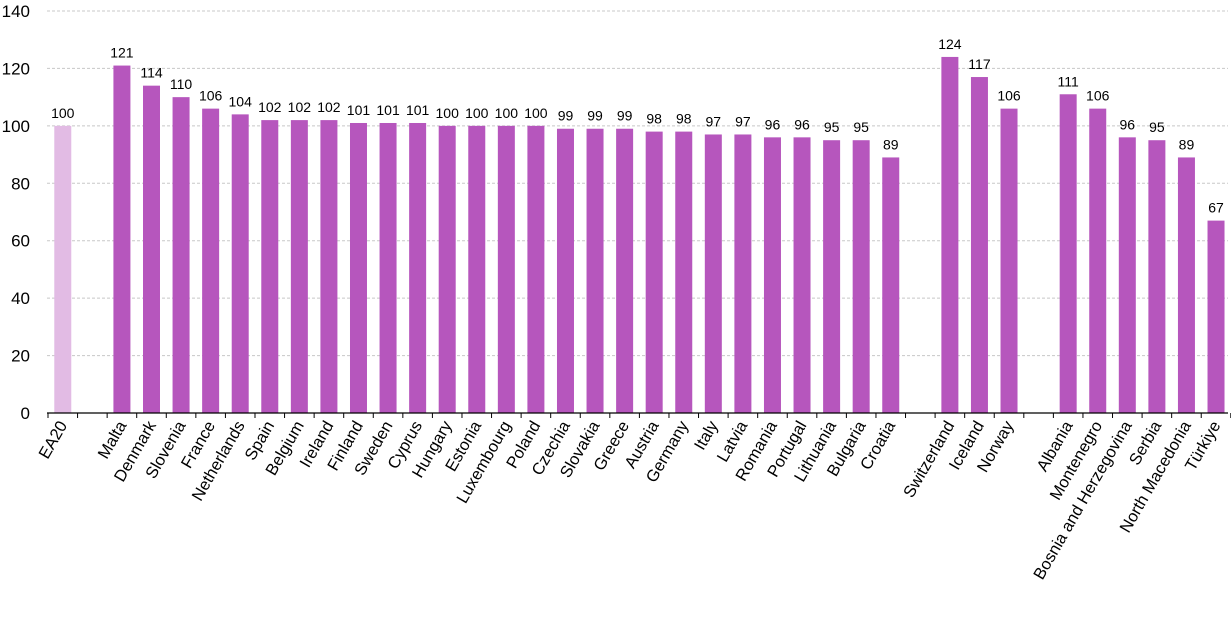 The image size is (1231, 625). I want to click on y-tick-label: 0, so click(25, 413).